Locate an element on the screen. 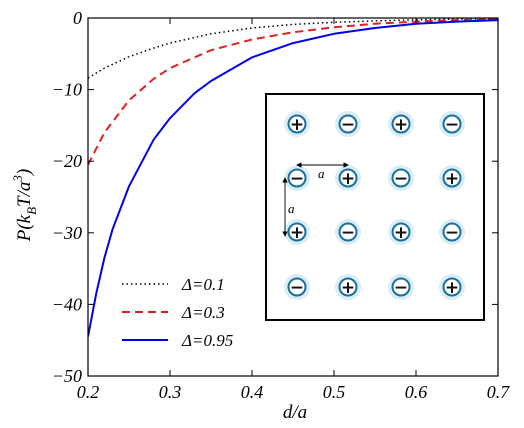  x-tick-label-5: 0.7 is located at coordinates (499, 392).